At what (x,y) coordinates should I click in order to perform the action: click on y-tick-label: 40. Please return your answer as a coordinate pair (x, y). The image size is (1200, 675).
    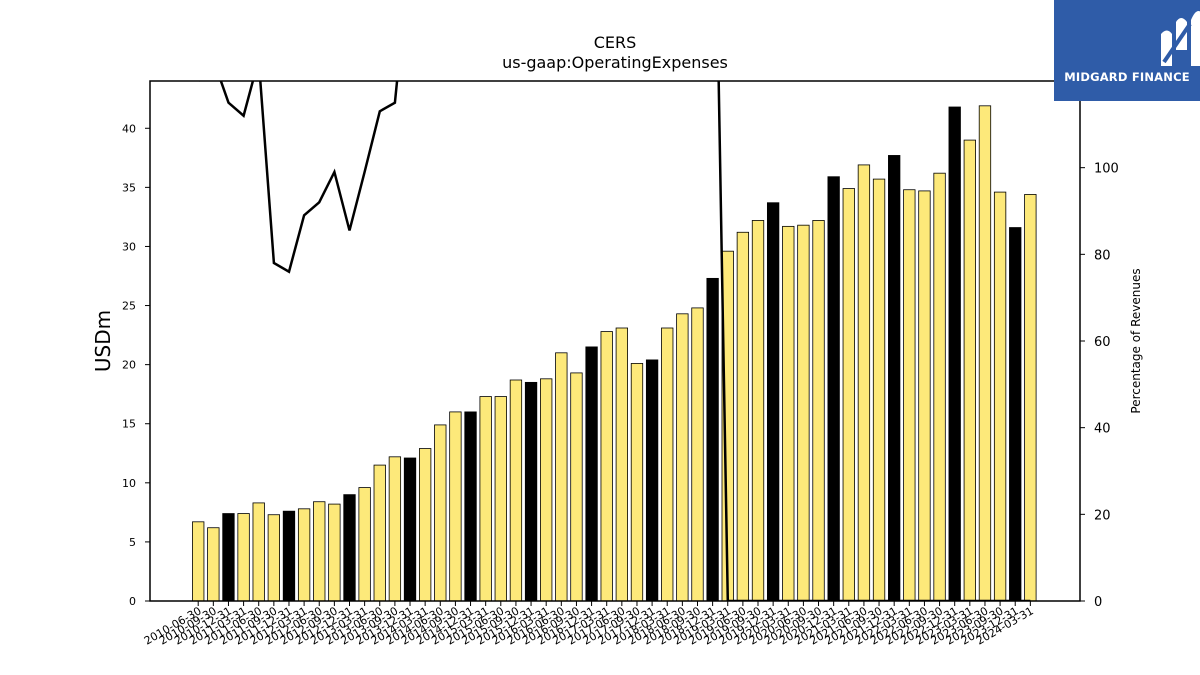
    Looking at the image, I should click on (129, 128).